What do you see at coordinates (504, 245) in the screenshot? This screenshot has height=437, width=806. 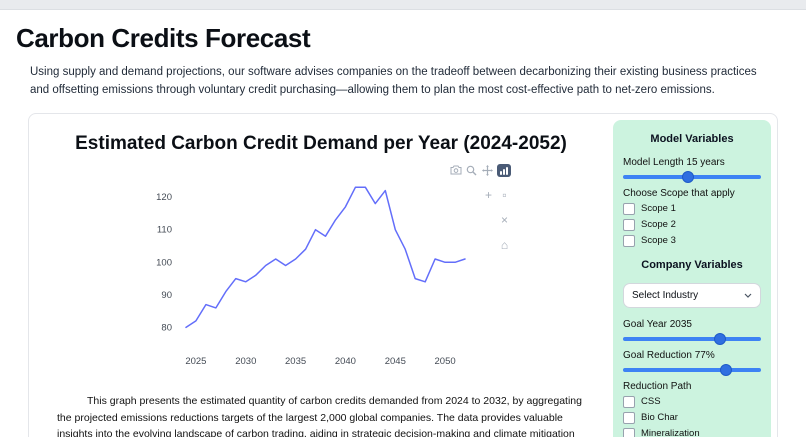 I see `home-icon: ⌂` at bounding box center [504, 245].